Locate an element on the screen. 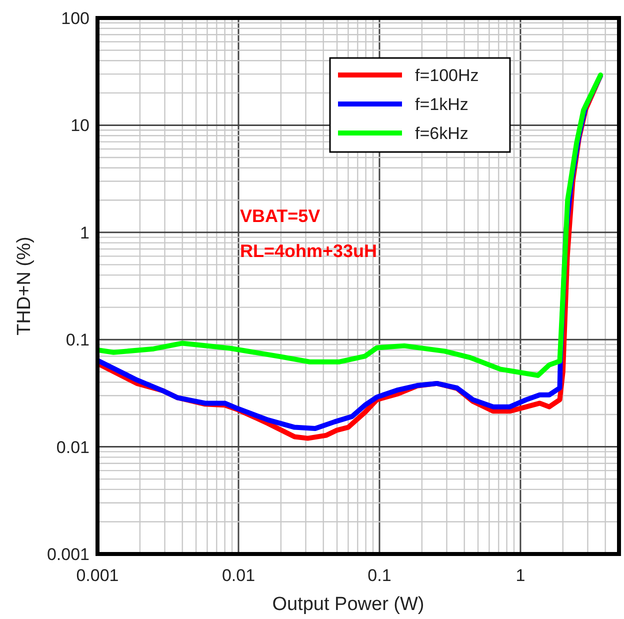 Image resolution: width=624 pixels, height=619 pixels. y-tick-label: 100 is located at coordinates (75, 18).